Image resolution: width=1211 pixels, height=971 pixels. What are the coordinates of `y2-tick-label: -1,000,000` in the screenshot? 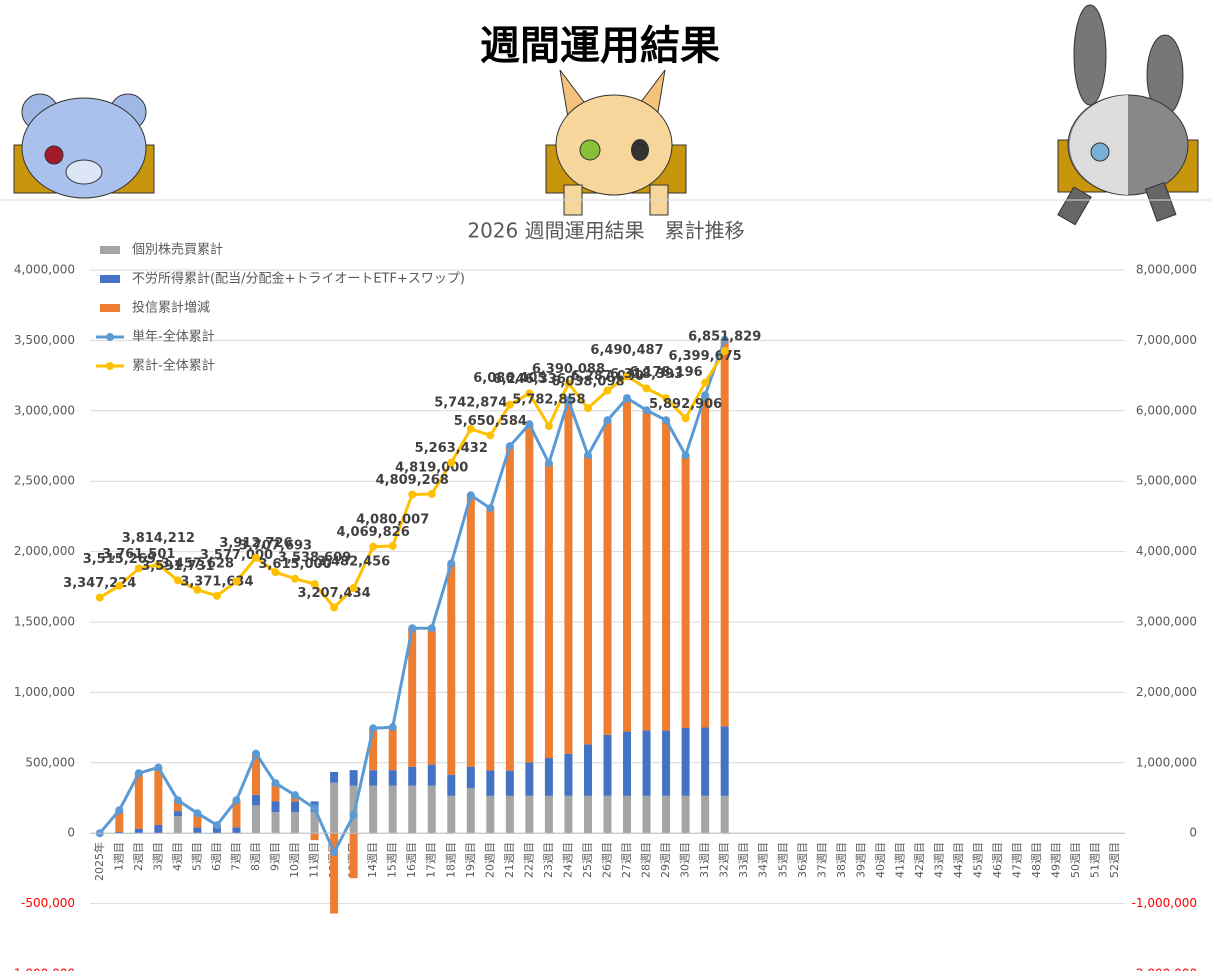 It's located at (1164, 903).